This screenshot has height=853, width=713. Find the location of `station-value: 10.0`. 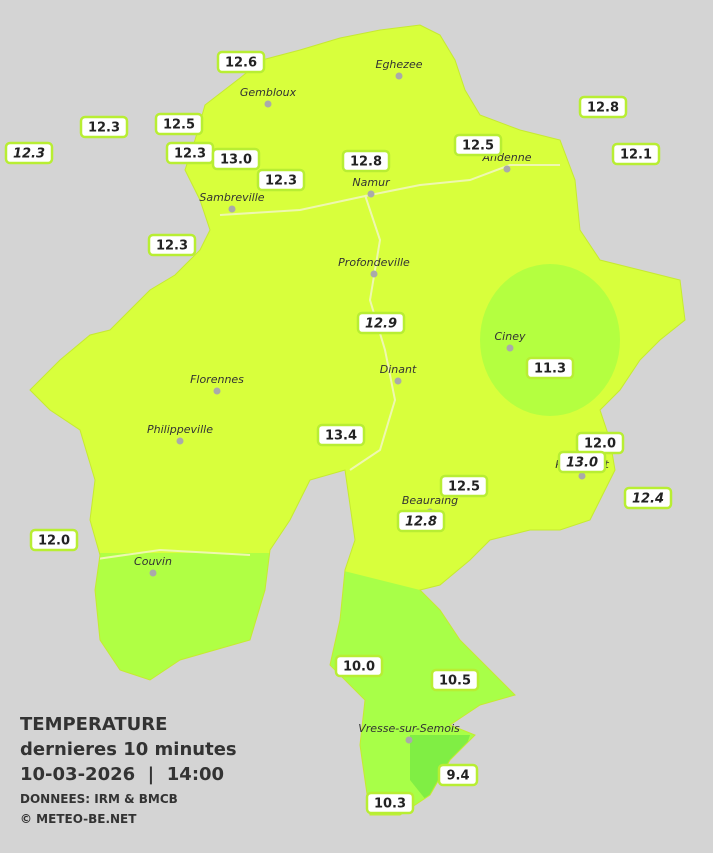

station-value: 10.0 is located at coordinates (359, 667).